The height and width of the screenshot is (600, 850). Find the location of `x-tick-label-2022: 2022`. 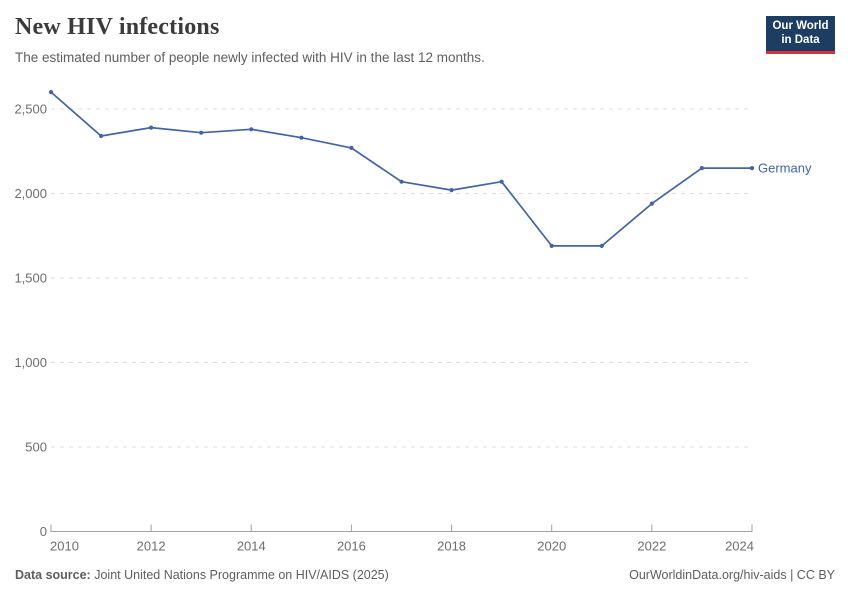

x-tick-label-2022: 2022 is located at coordinates (651, 546).